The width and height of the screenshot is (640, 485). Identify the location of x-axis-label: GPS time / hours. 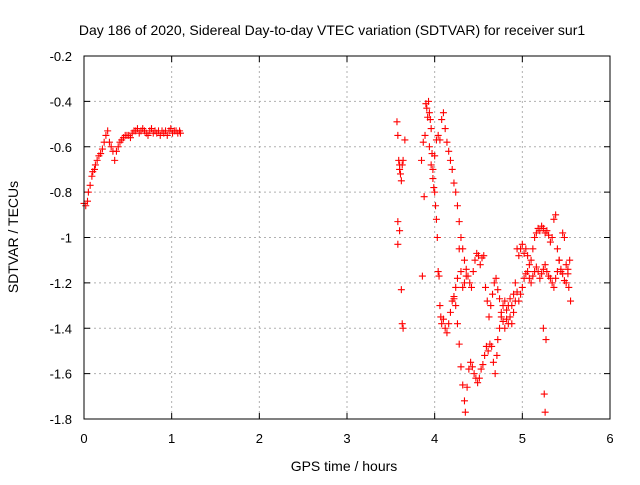
(344, 466).